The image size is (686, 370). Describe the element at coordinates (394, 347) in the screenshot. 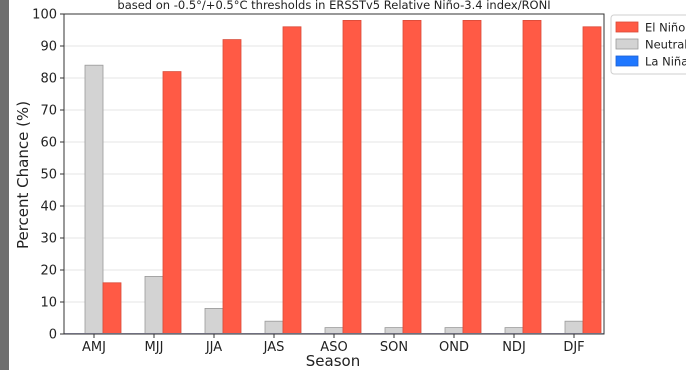

I see `x-tick-label: SON` at that location.